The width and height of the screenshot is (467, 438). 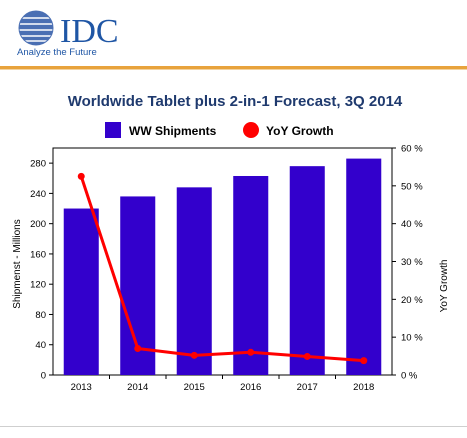 I want to click on legend-label-shipments: WW Shipments, so click(x=173, y=131).